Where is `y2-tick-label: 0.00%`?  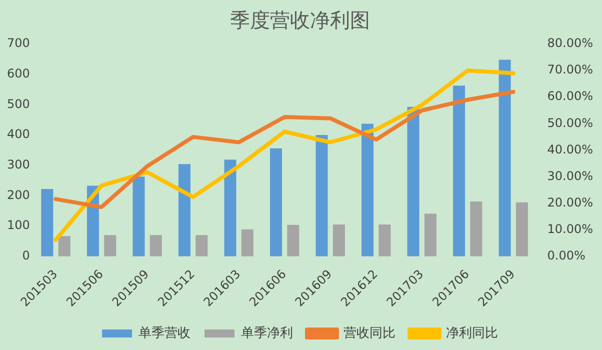 y2-tick-label: 0.00% is located at coordinates (566, 255).